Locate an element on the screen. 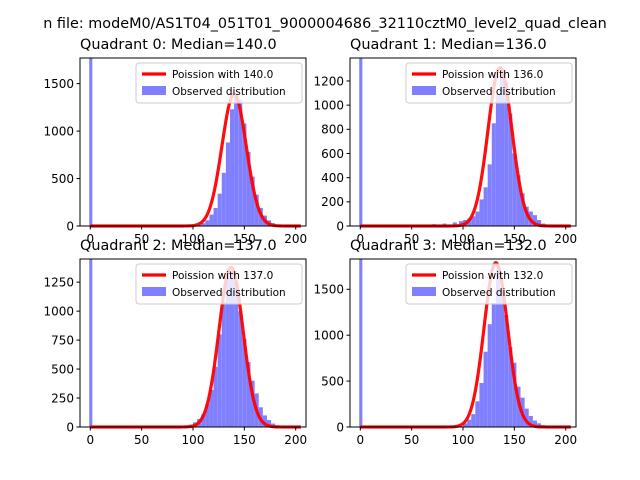  y-tick-label: 1500 is located at coordinates (58, 84).